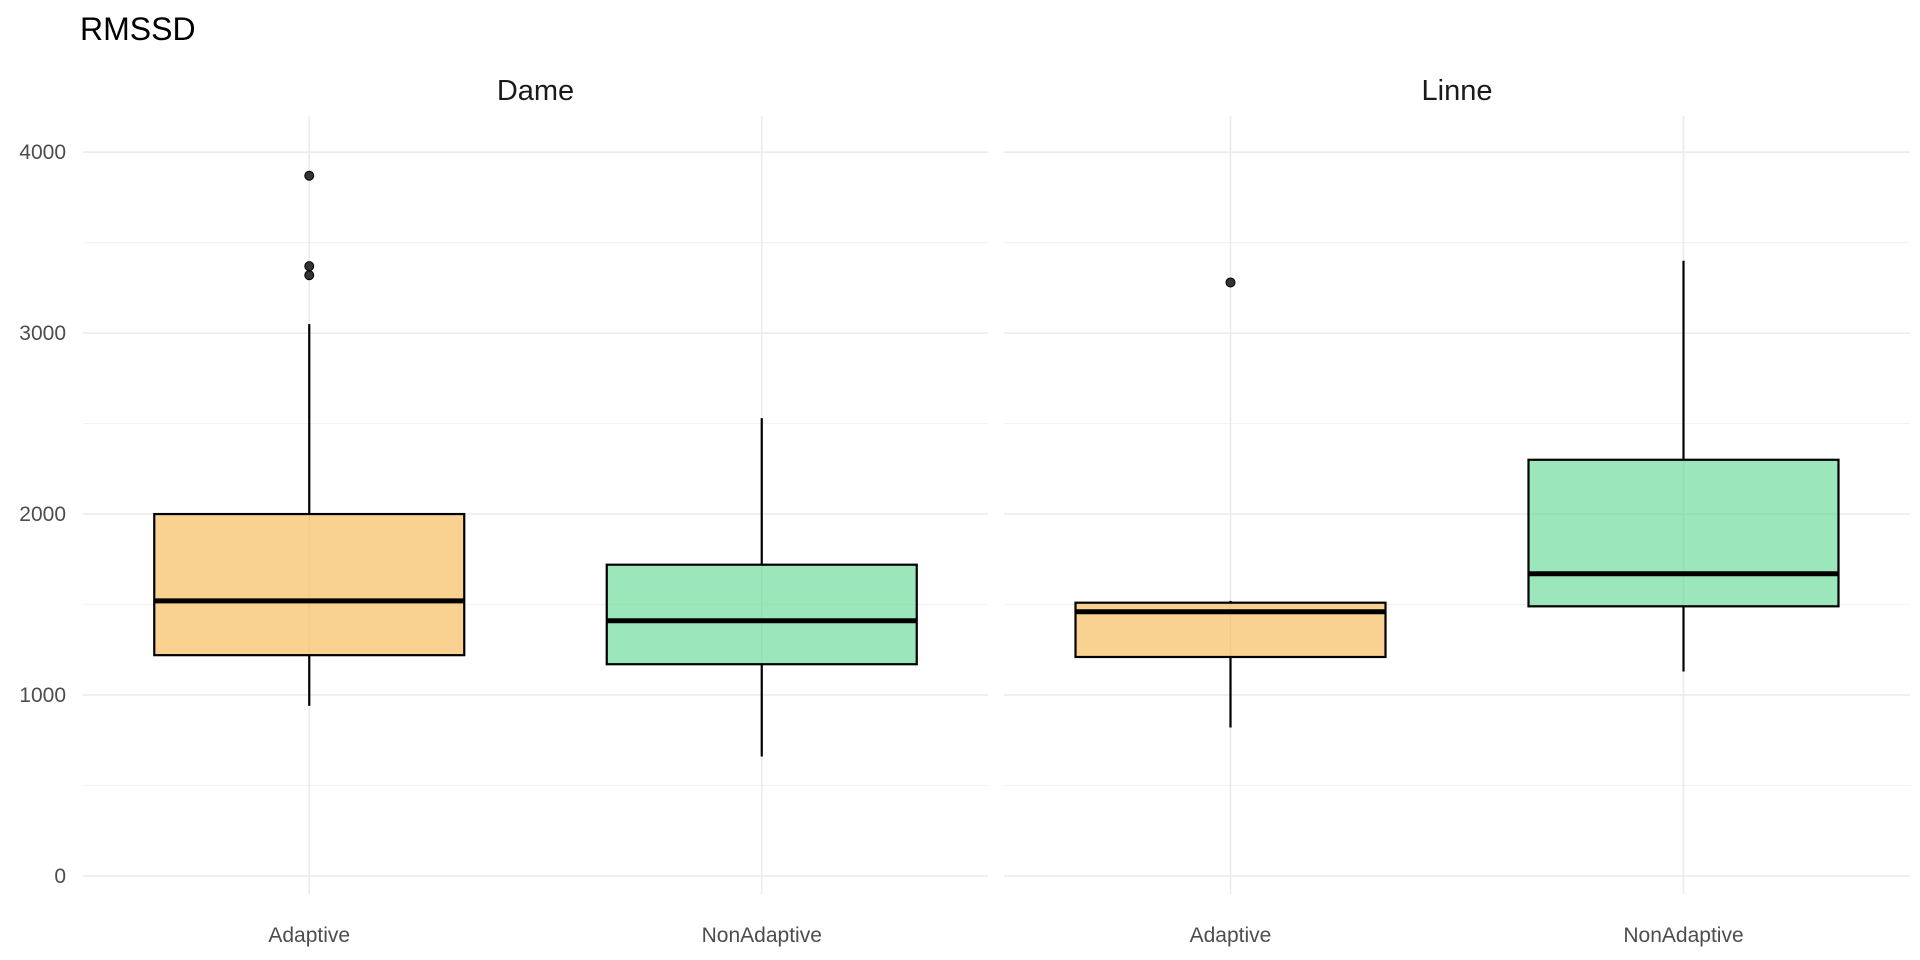 The width and height of the screenshot is (1920, 960). Describe the element at coordinates (42, 152) in the screenshot. I see `y-tick-label: 4000` at that location.